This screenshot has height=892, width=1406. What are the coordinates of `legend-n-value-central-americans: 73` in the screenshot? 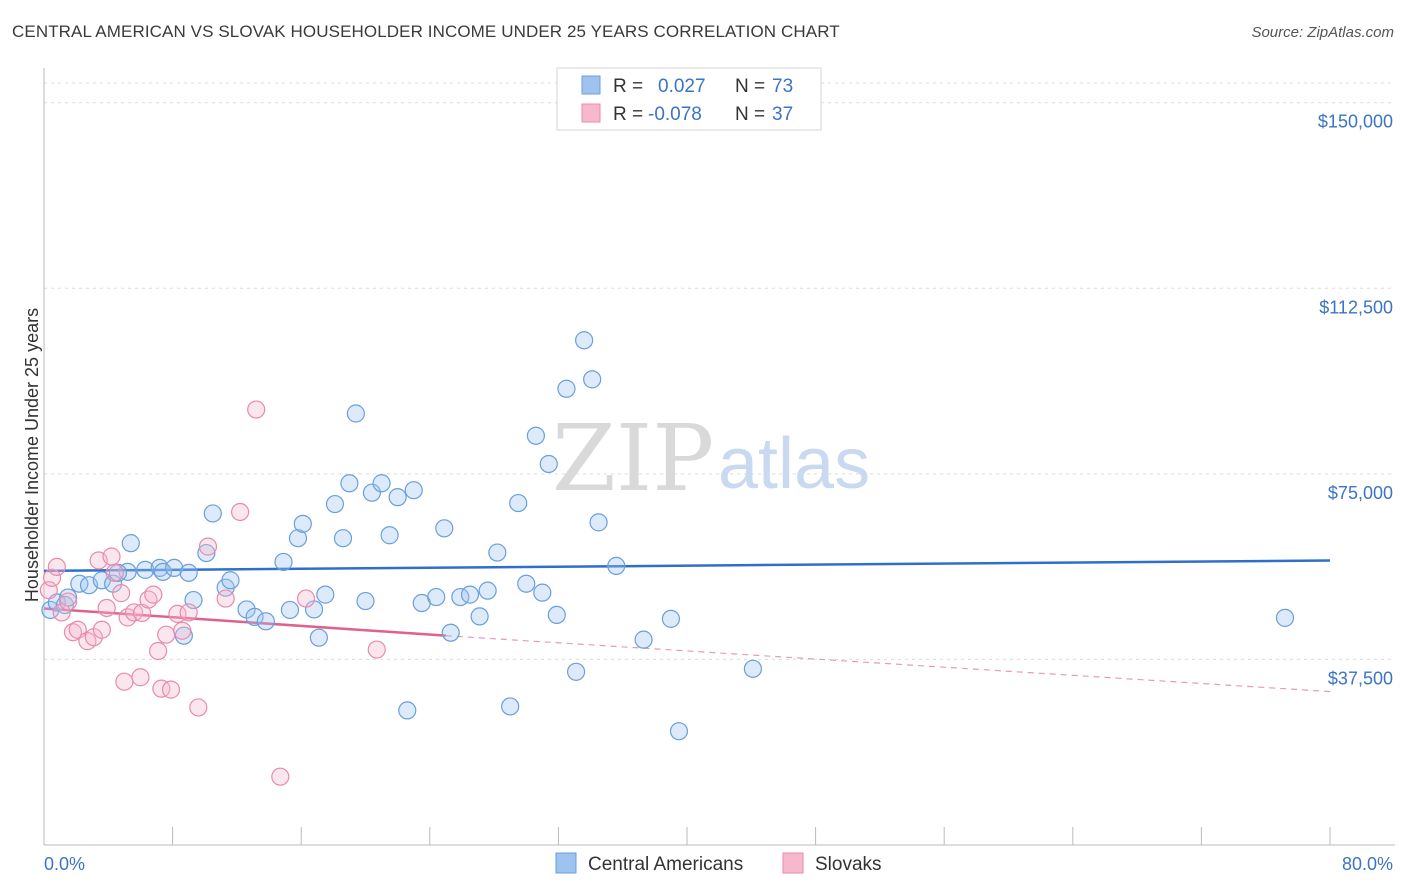 It's located at (782, 86).